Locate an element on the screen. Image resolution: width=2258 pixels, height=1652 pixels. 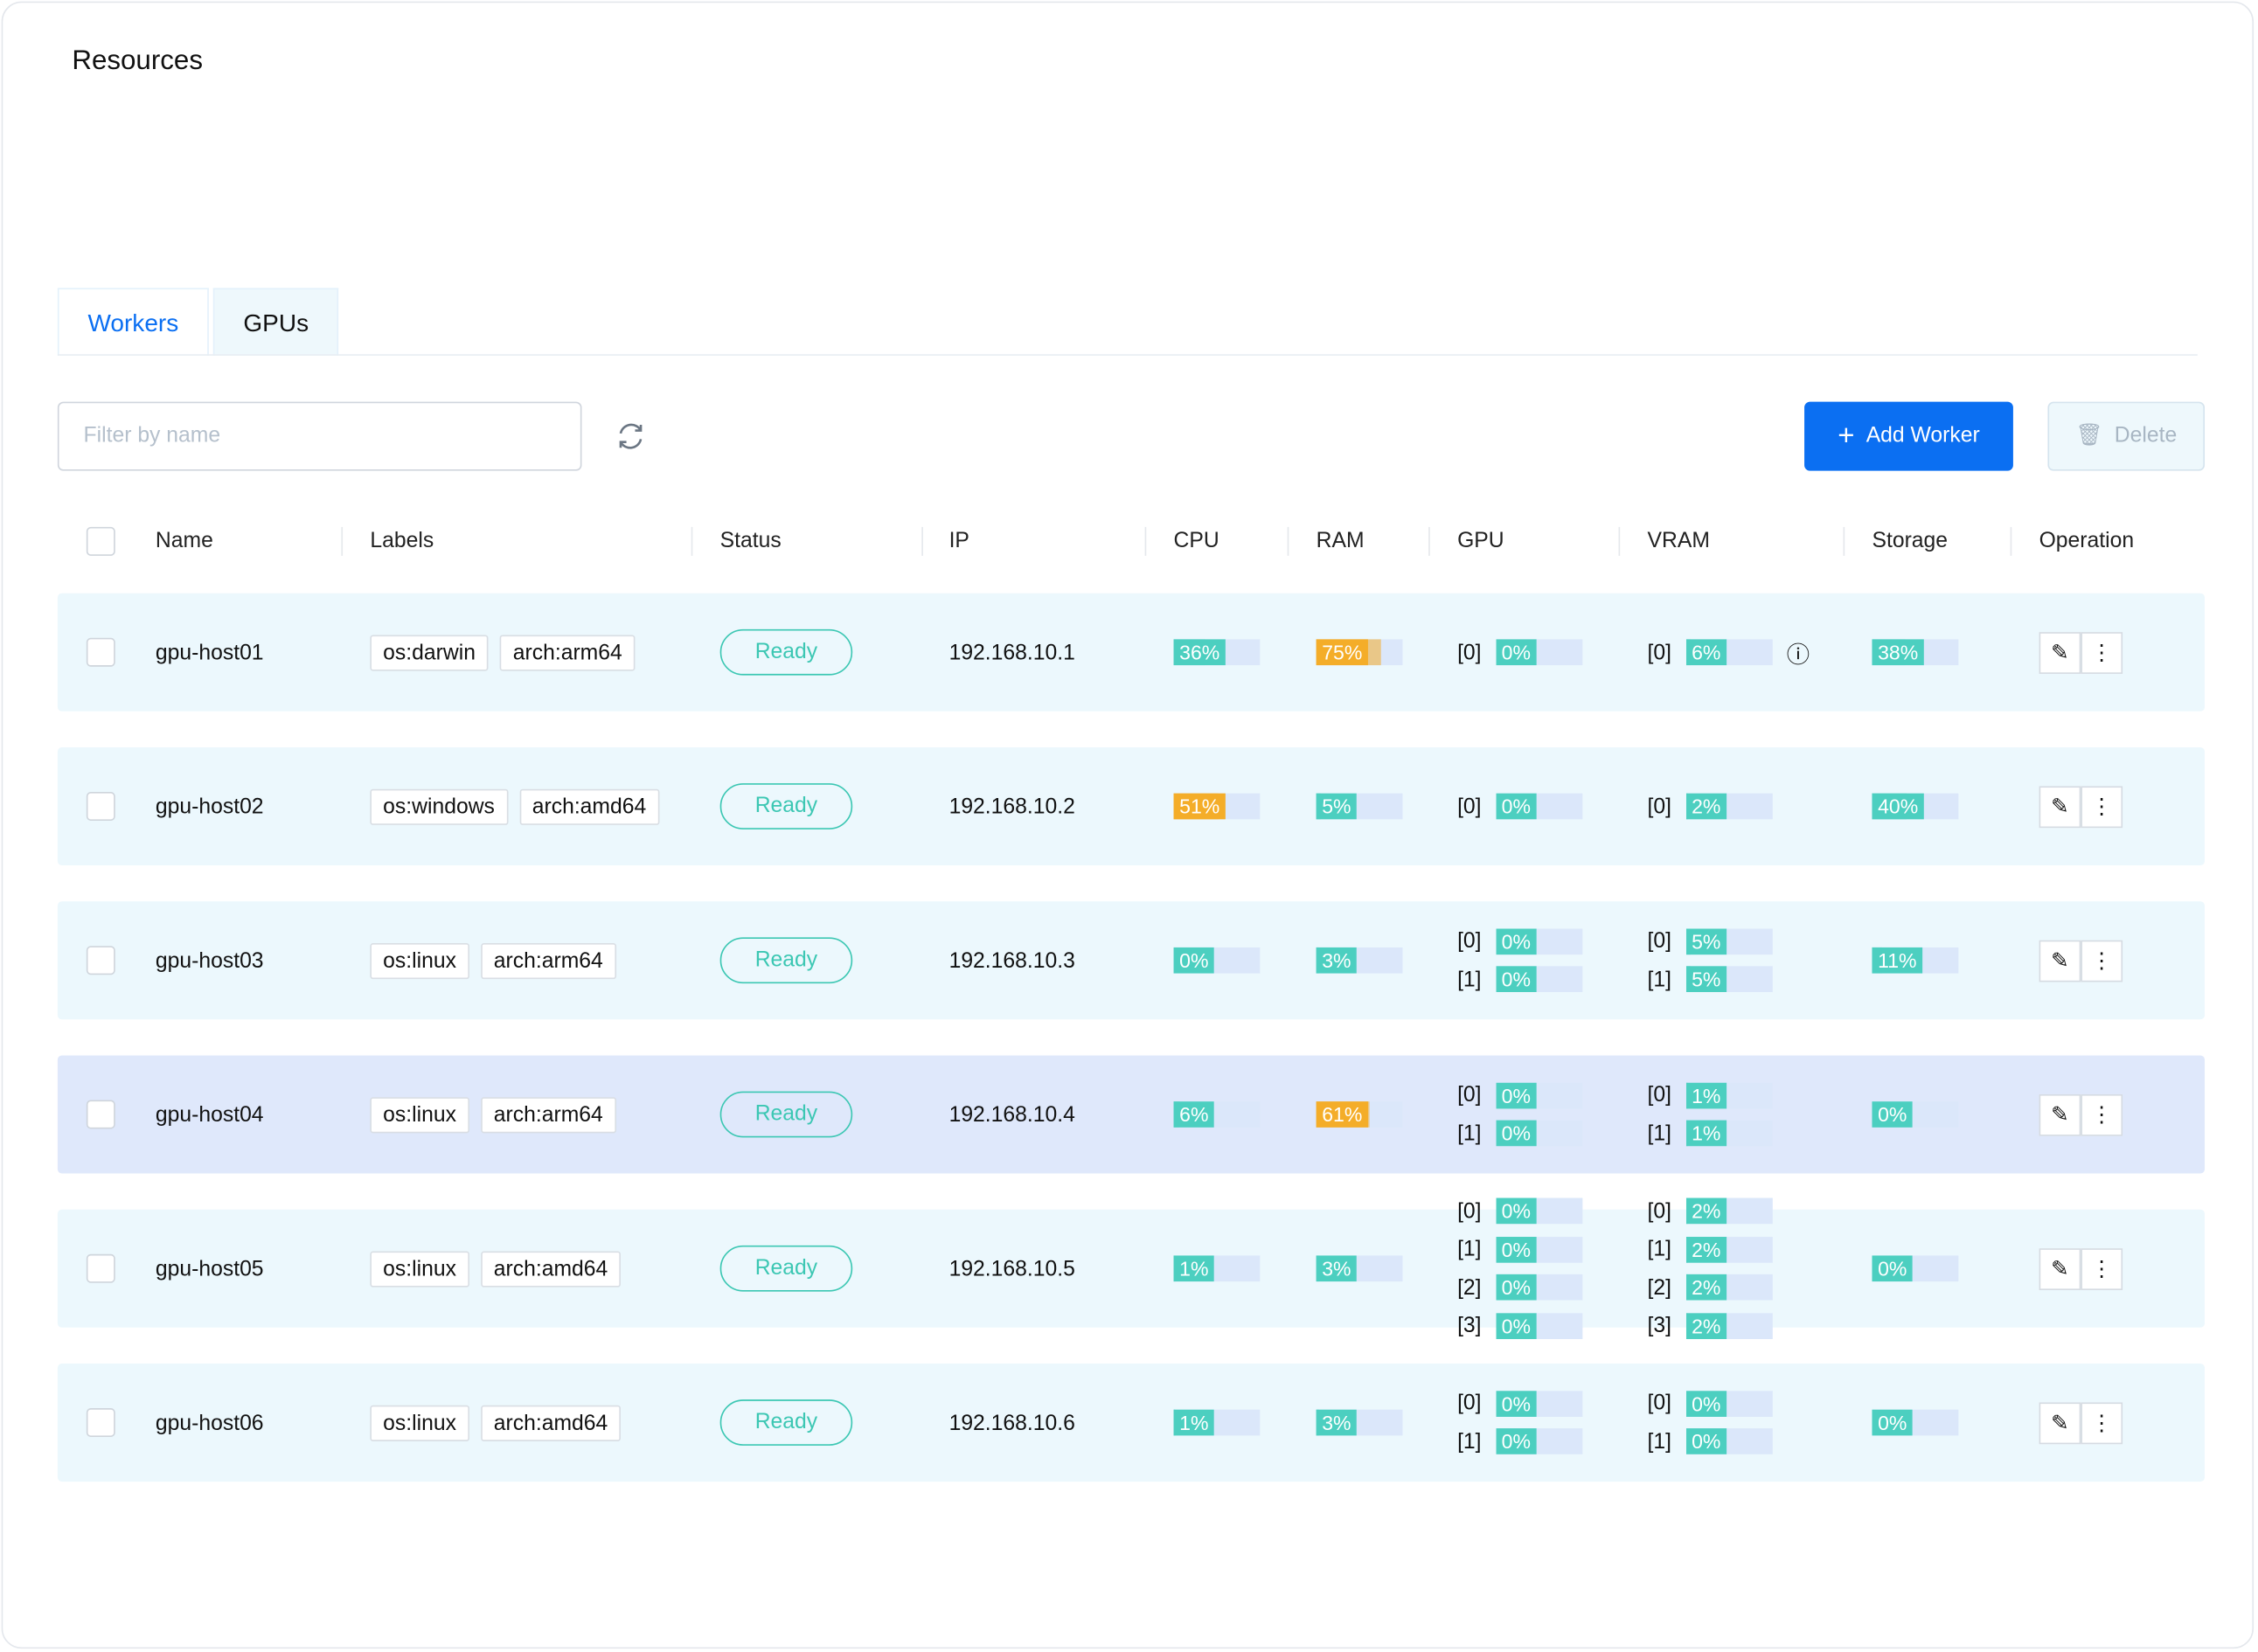
usage-bar: 2% is located at coordinates (1729, 1326).